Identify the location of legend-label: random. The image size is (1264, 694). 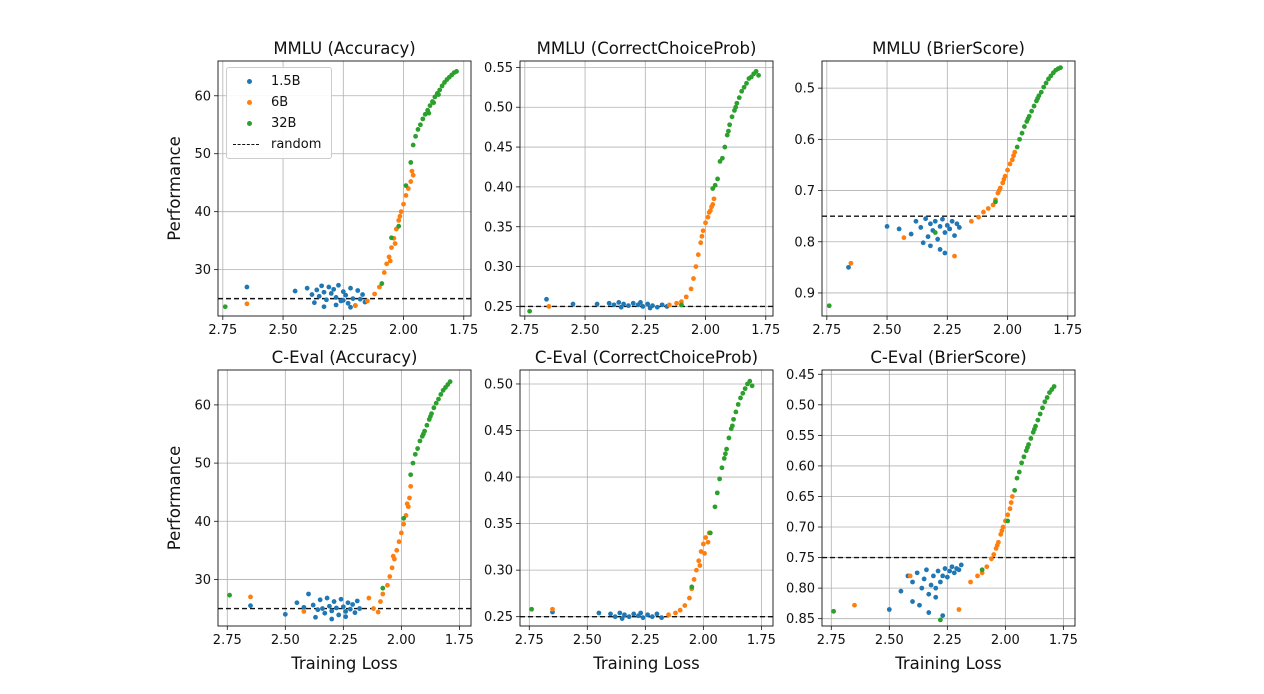
(296, 144).